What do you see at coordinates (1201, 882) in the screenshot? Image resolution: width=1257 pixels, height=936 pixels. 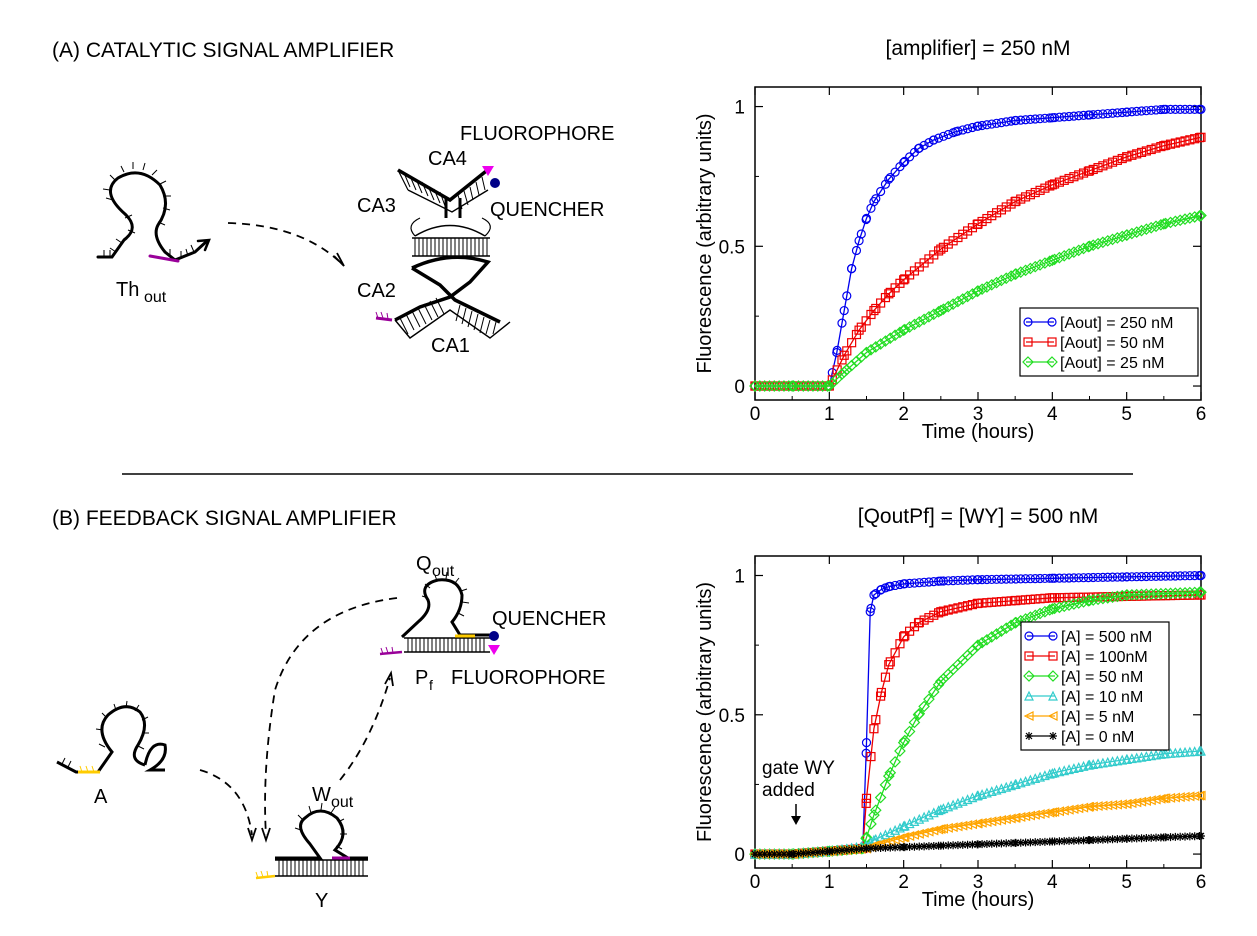 I see `chart-b-xtick-label: 6` at bounding box center [1201, 882].